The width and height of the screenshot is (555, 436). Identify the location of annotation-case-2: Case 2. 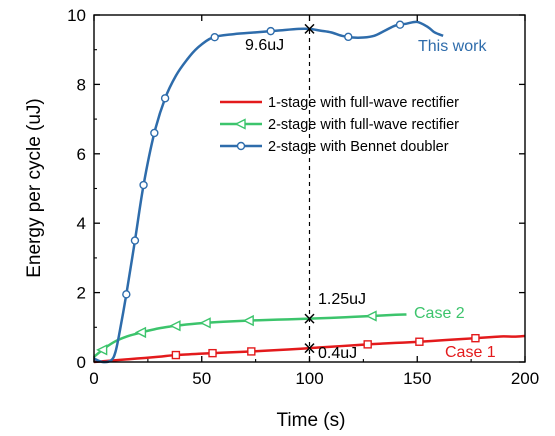
(439, 313).